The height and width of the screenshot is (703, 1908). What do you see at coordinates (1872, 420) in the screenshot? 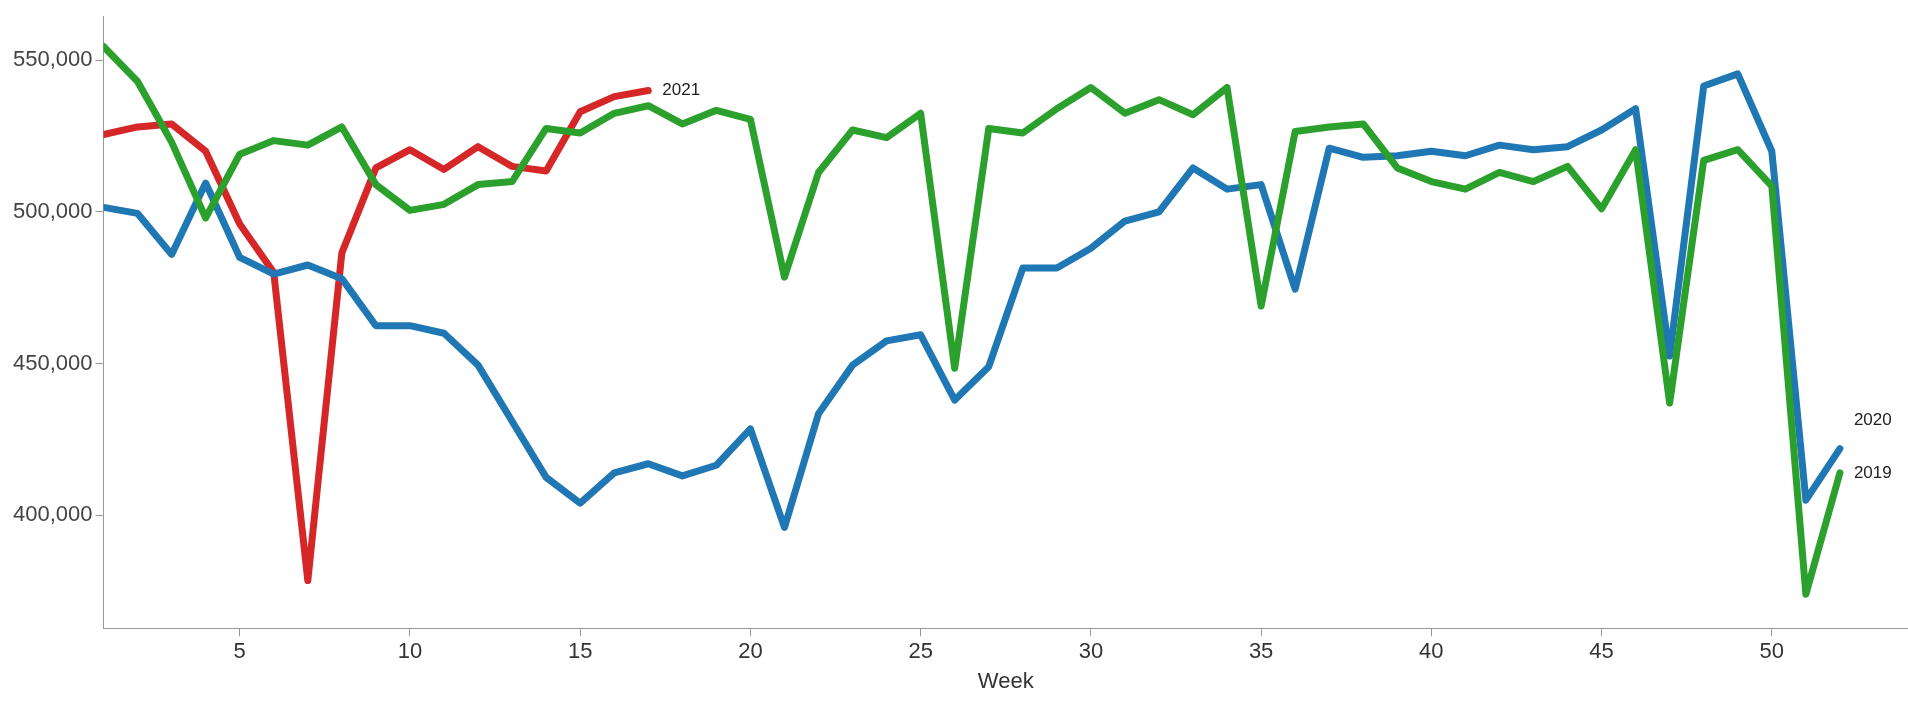
I see `series-label: 2020` at bounding box center [1872, 420].